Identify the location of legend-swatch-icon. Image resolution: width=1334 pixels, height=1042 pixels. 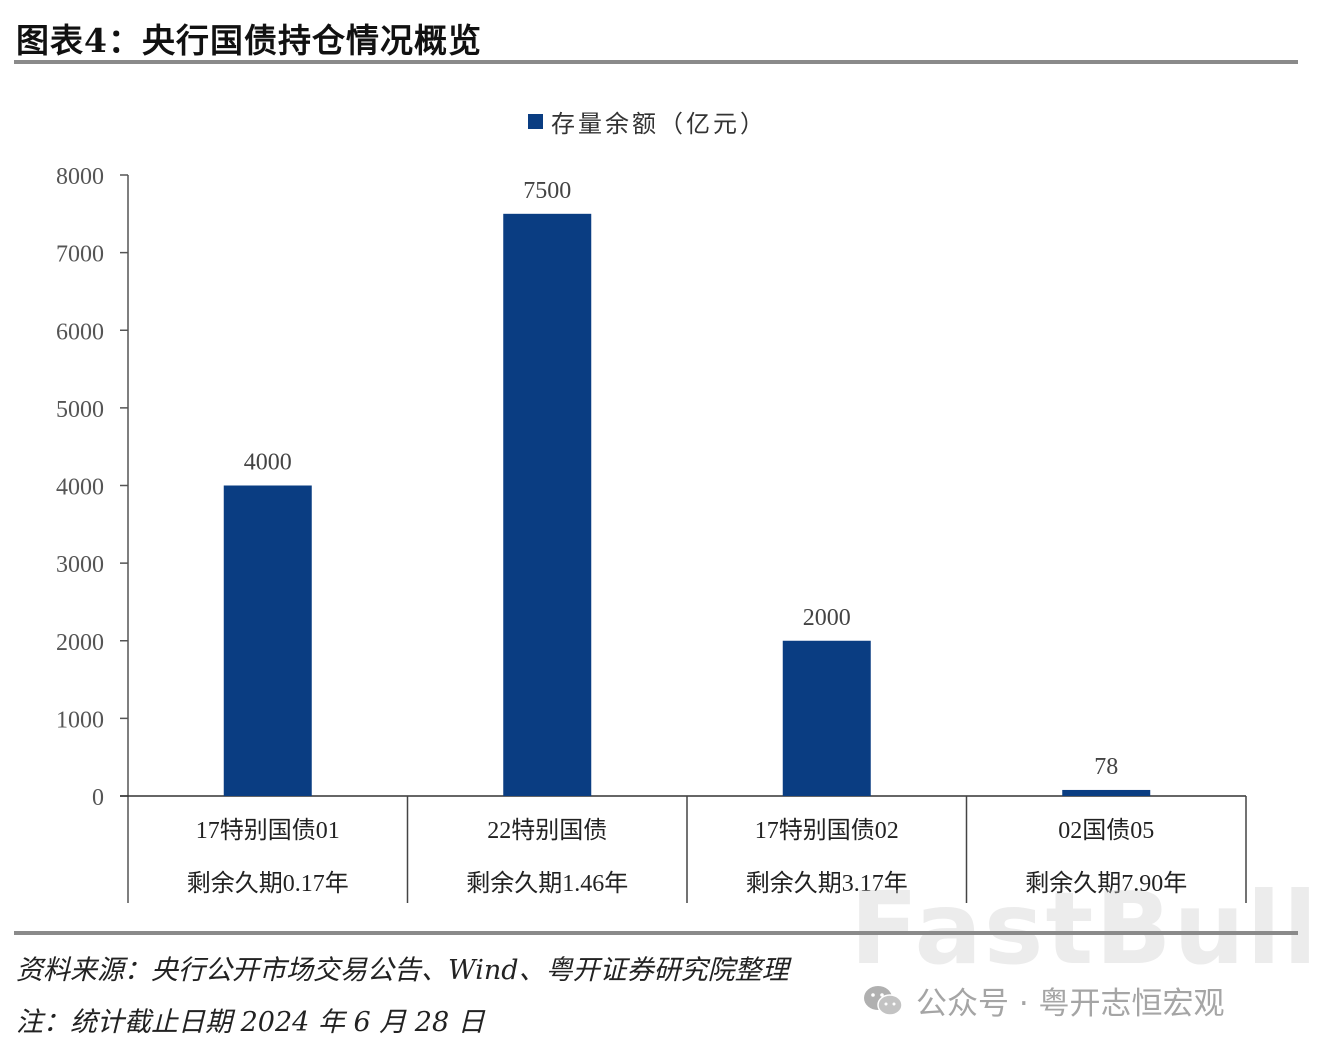
(535, 121).